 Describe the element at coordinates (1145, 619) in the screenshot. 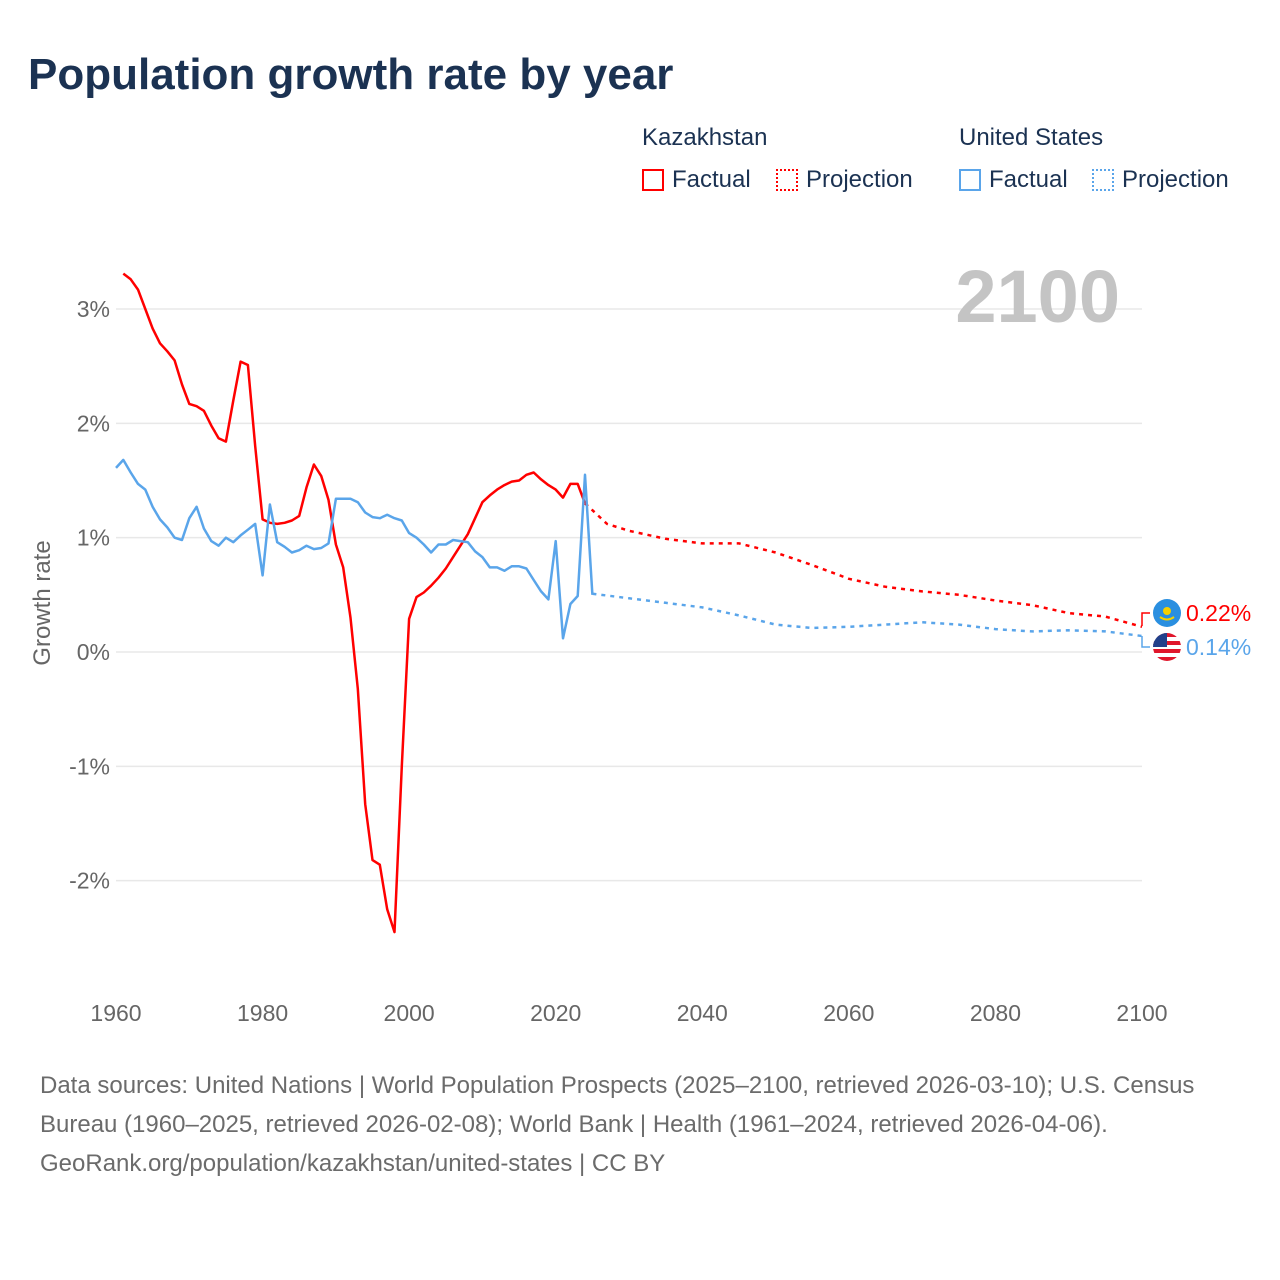

I see `kazakhstan-leader-line` at that location.